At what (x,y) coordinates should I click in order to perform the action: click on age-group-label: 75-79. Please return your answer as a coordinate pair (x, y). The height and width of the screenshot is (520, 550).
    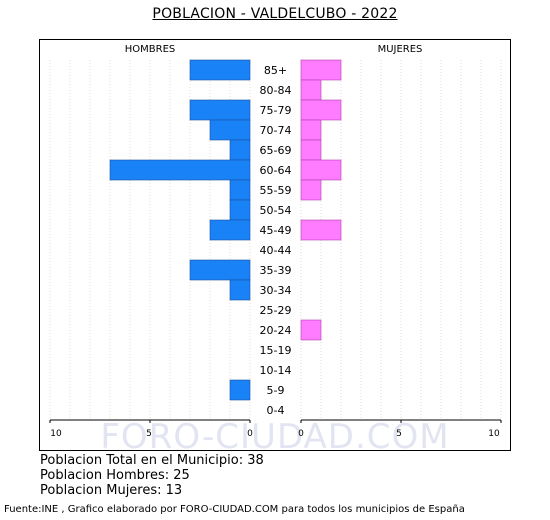
    Looking at the image, I should click on (276, 110).